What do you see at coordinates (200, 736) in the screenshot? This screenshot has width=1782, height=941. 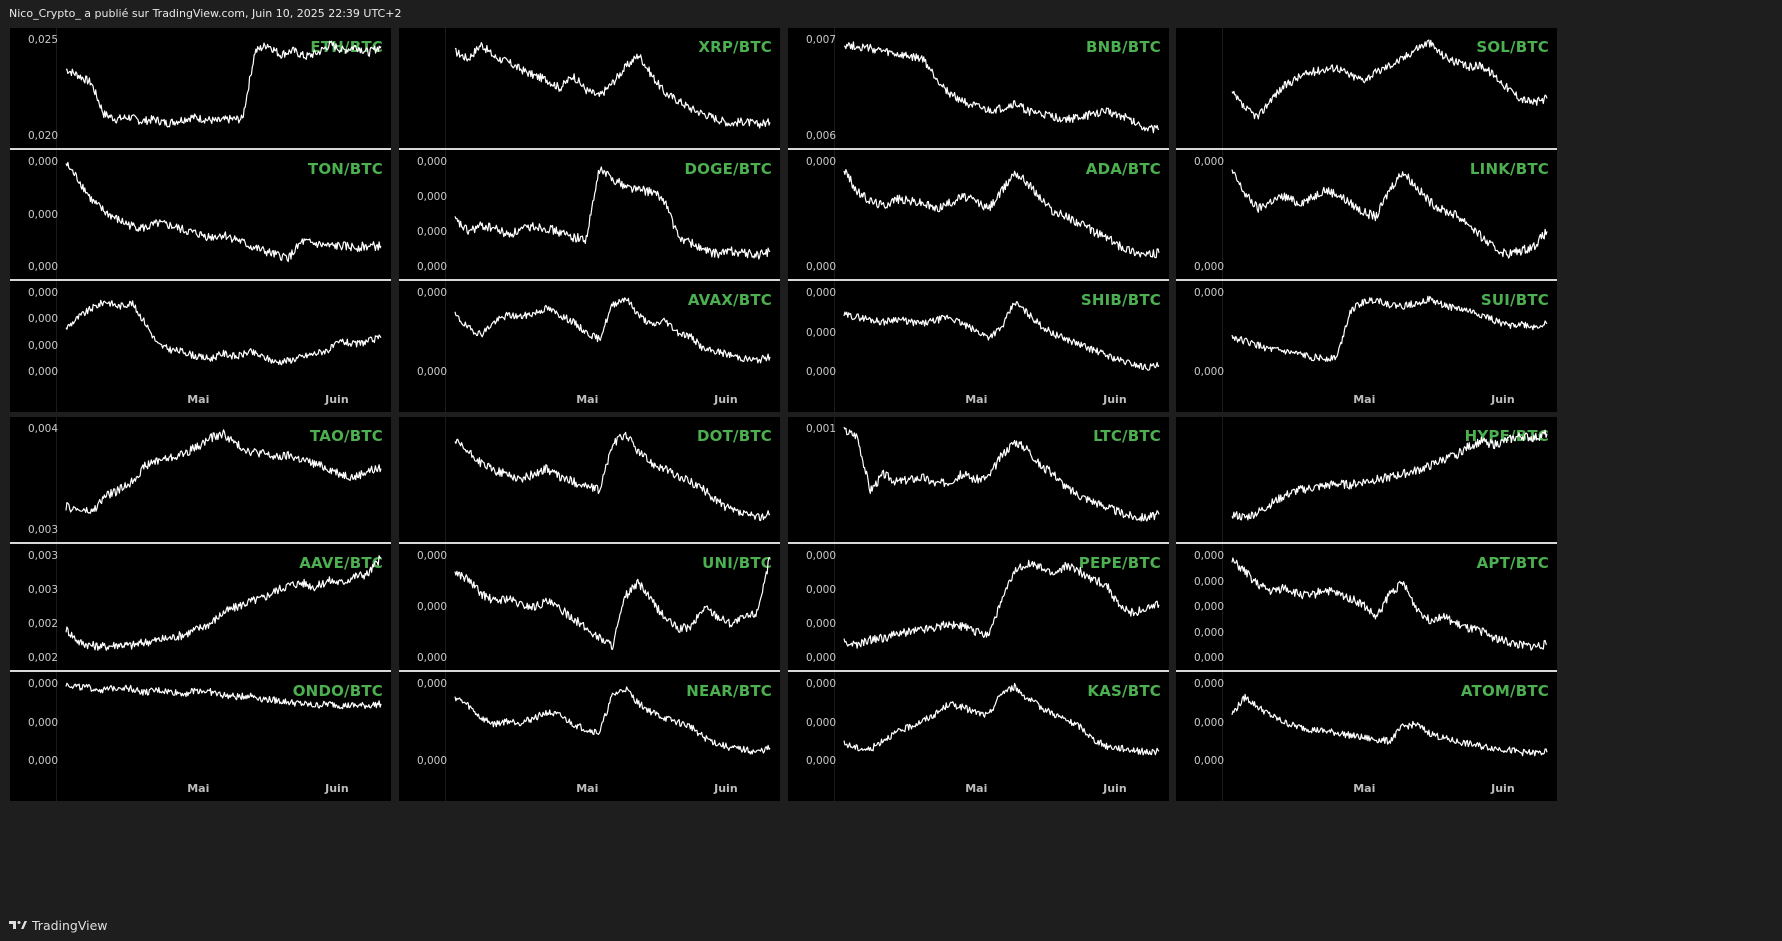 I see `chart-row: ONDO/BTC 0,000 0,000 0,000` at bounding box center [200, 736].